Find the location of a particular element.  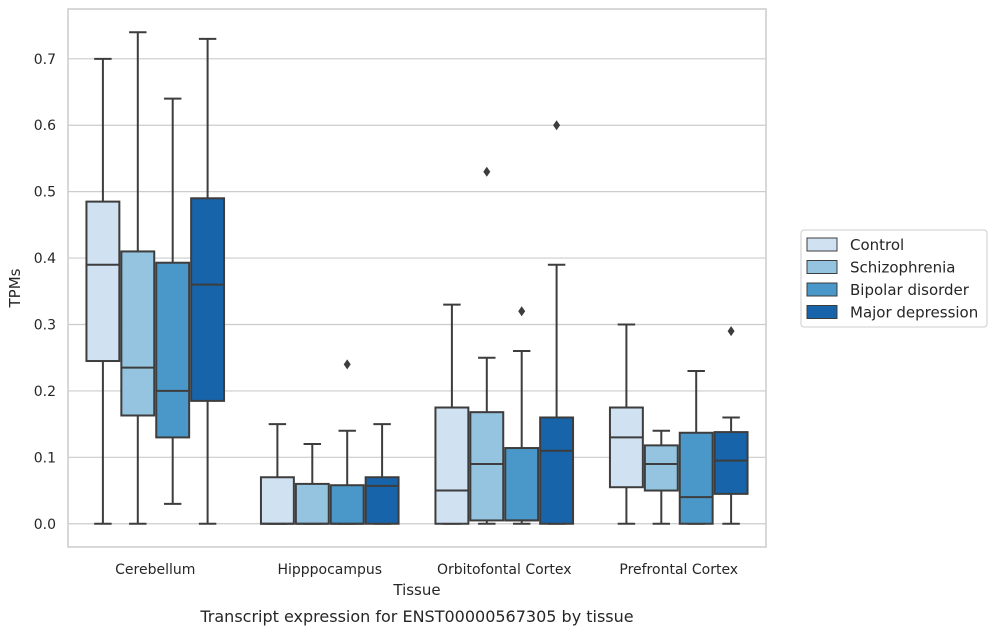

y-tick-label: 0.1 is located at coordinates (45, 458).